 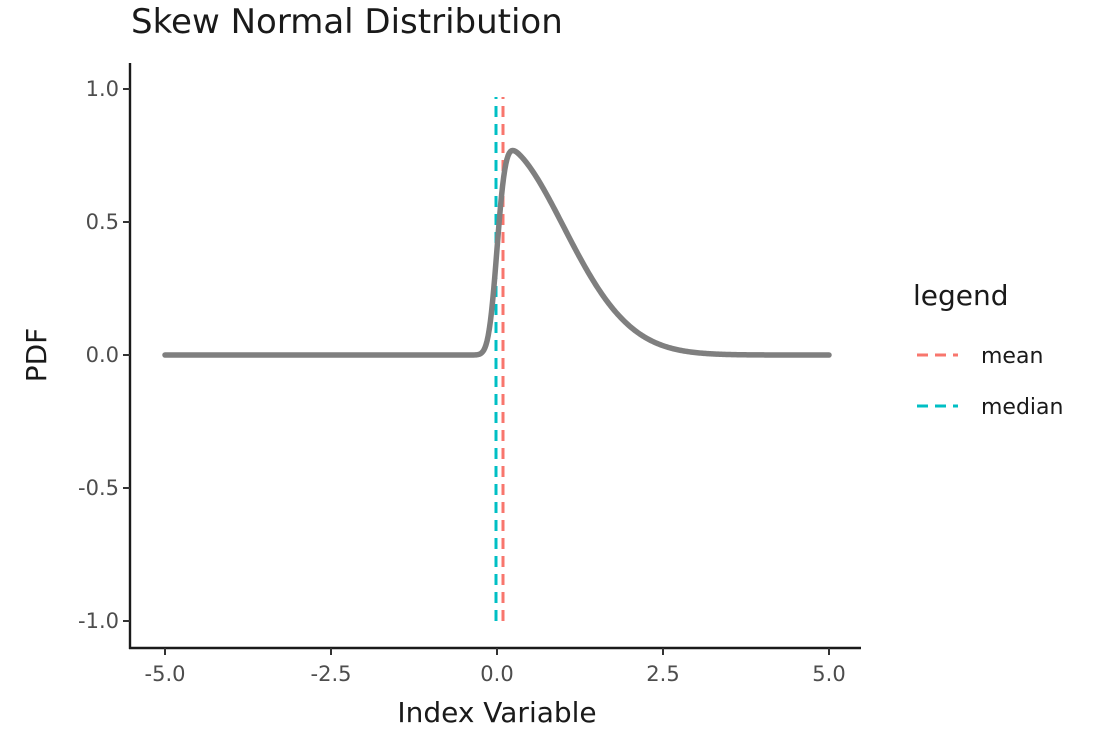 What do you see at coordinates (496, 712) in the screenshot?
I see `x-axis-title: Index Variable` at bounding box center [496, 712].